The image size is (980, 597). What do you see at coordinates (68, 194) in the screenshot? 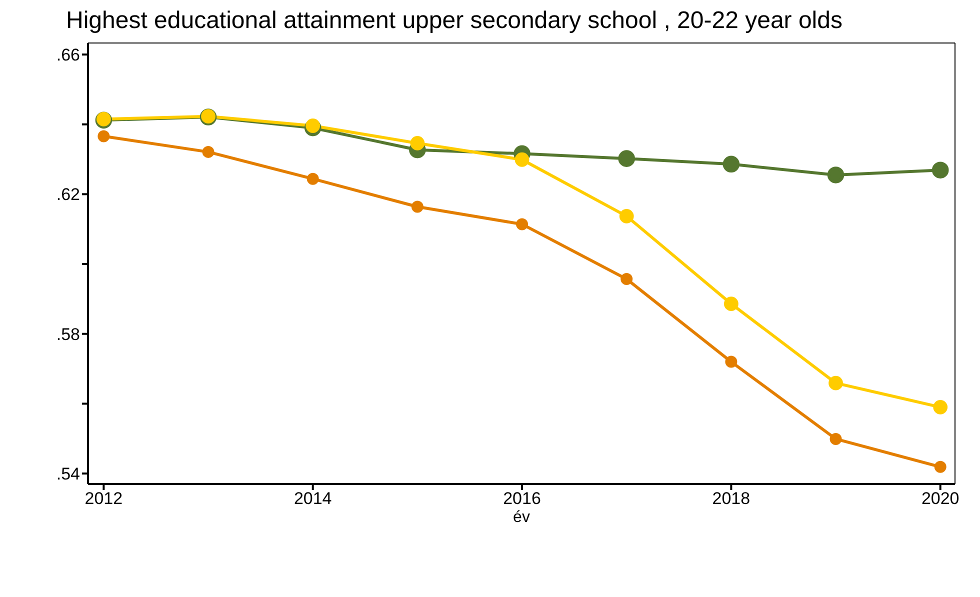
I see `y-tick-label: .62` at bounding box center [68, 194].